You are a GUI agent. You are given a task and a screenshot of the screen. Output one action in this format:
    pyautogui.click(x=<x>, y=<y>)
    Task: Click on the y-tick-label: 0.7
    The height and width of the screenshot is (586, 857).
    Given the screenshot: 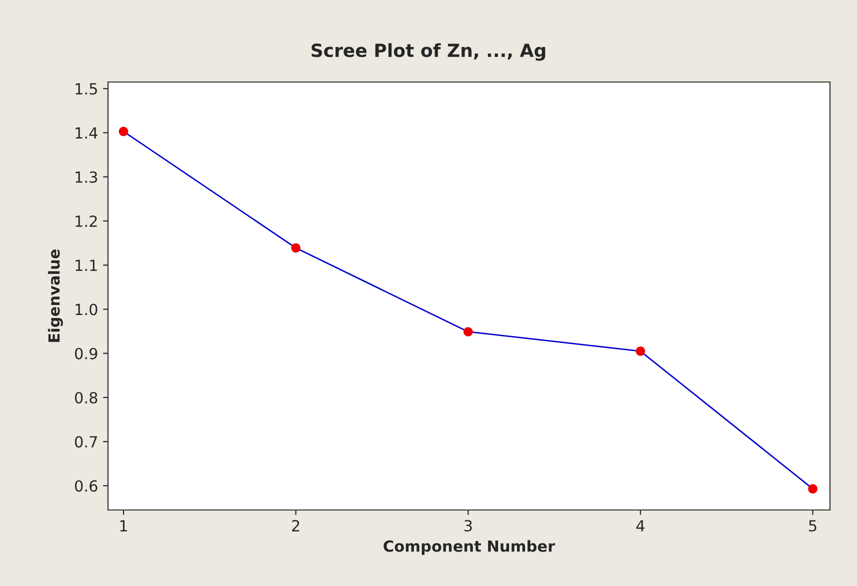 What is the action you would take?
    pyautogui.click(x=85, y=442)
    